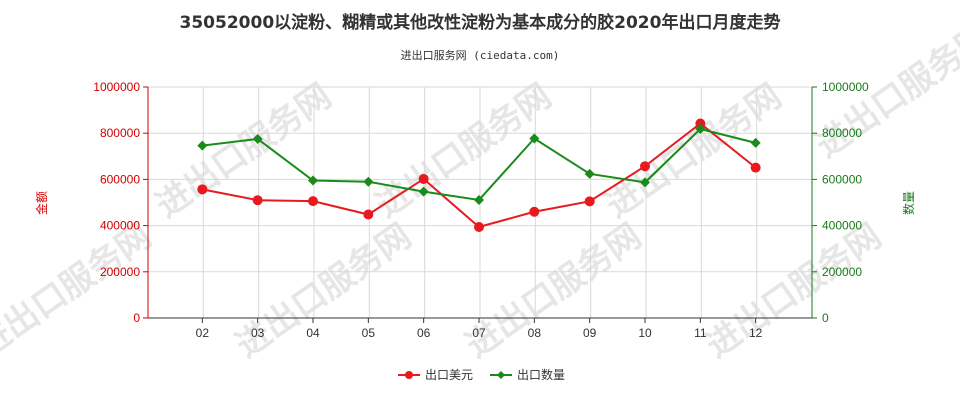  Describe the element at coordinates (120, 133) in the screenshot. I see `left-tick-label: 800000` at that location.